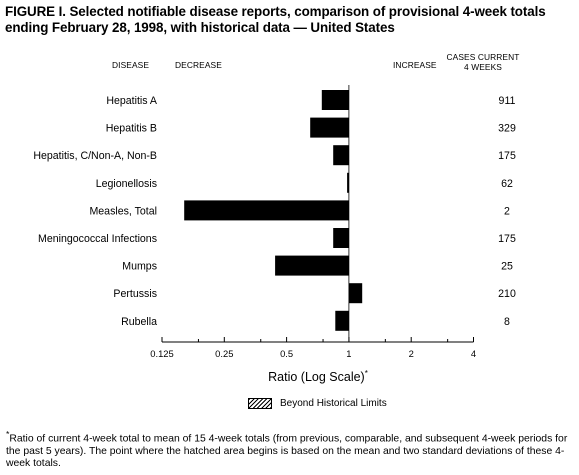  Describe the element at coordinates (348, 353) in the screenshot. I see `x-tick-label: 1` at that location.